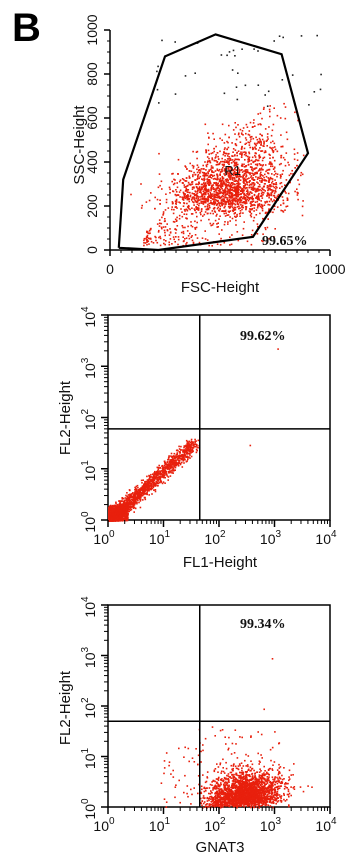 Image resolution: width=352 pixels, height=860 pixels. What do you see at coordinates (326, 538) in the screenshot?
I see `x-tick-label: 104` at bounding box center [326, 538].